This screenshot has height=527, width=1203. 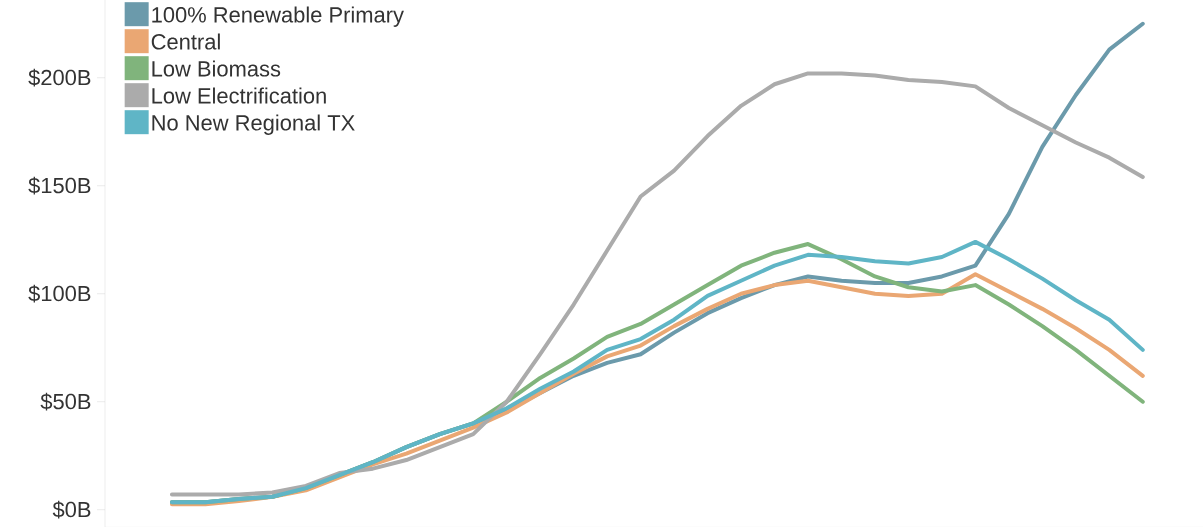 I want to click on legend-label: 100% Renewable Primary, so click(x=278, y=16).